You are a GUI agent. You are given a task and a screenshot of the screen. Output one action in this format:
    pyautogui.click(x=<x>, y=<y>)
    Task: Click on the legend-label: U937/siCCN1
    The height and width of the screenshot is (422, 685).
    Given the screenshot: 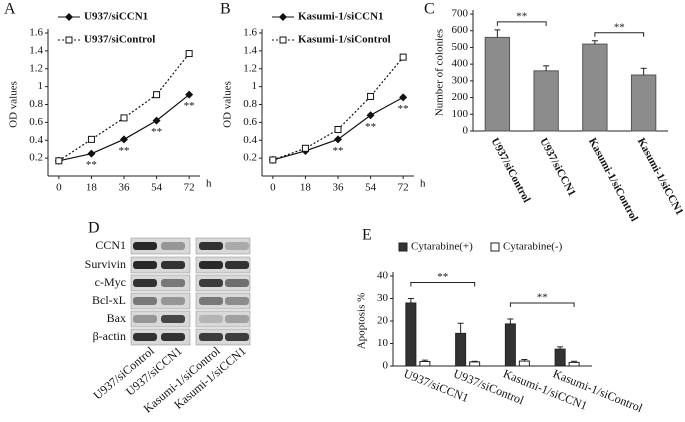 What is the action you would take?
    pyautogui.click(x=116, y=17)
    